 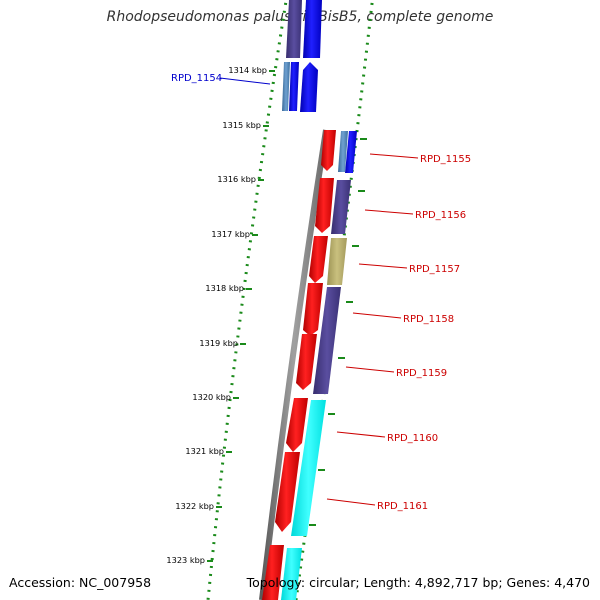 I want to click on kbp-label: 1322 kbp, so click(x=194, y=506).